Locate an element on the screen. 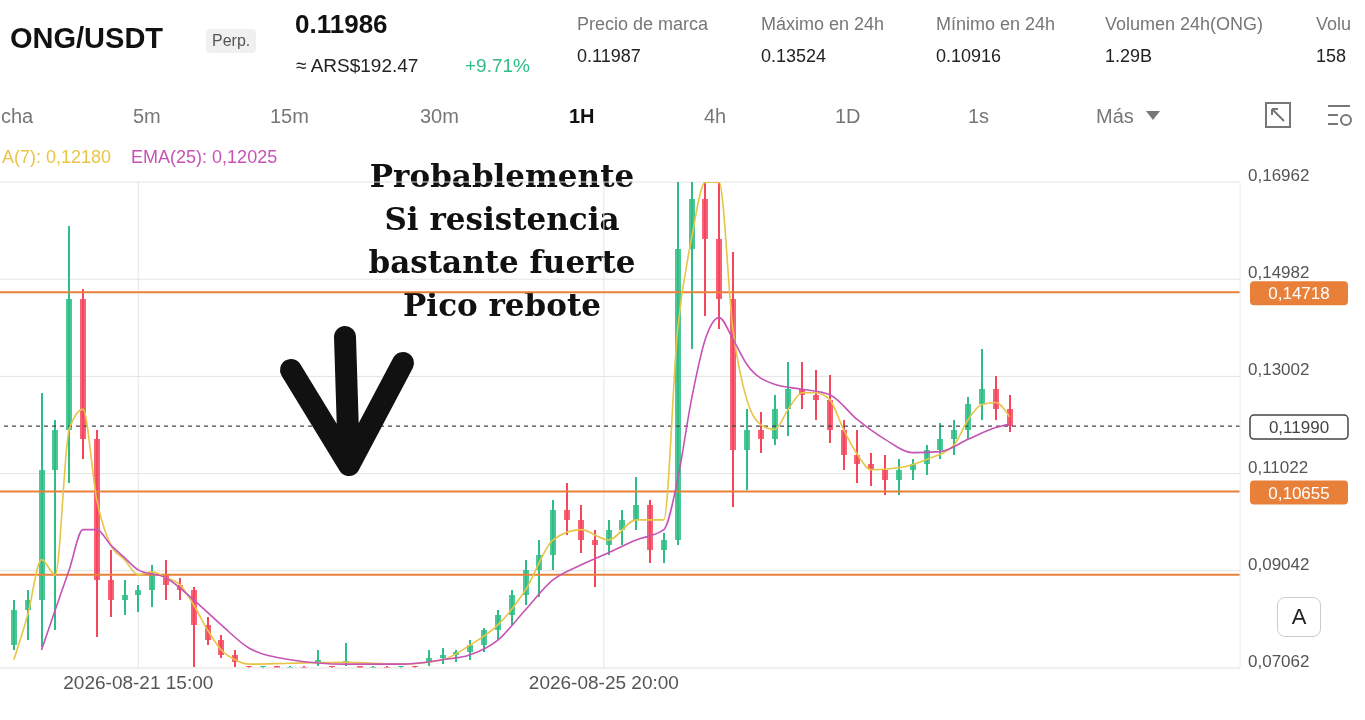  chart-title: ONG/USDT is located at coordinates (87, 38).